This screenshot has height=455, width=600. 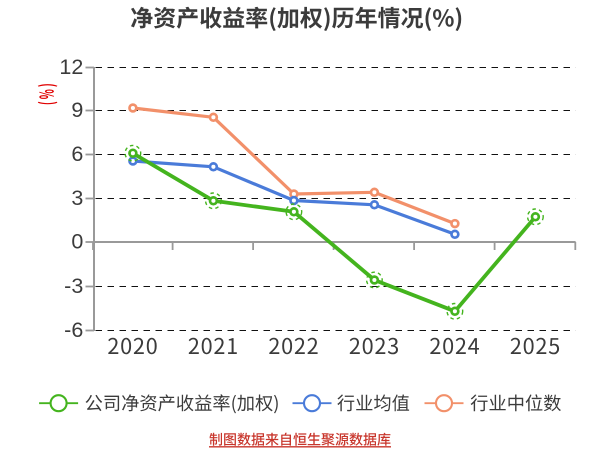 What do you see at coordinates (77, 110) in the screenshot?
I see `svg-text: 9` at bounding box center [77, 110].